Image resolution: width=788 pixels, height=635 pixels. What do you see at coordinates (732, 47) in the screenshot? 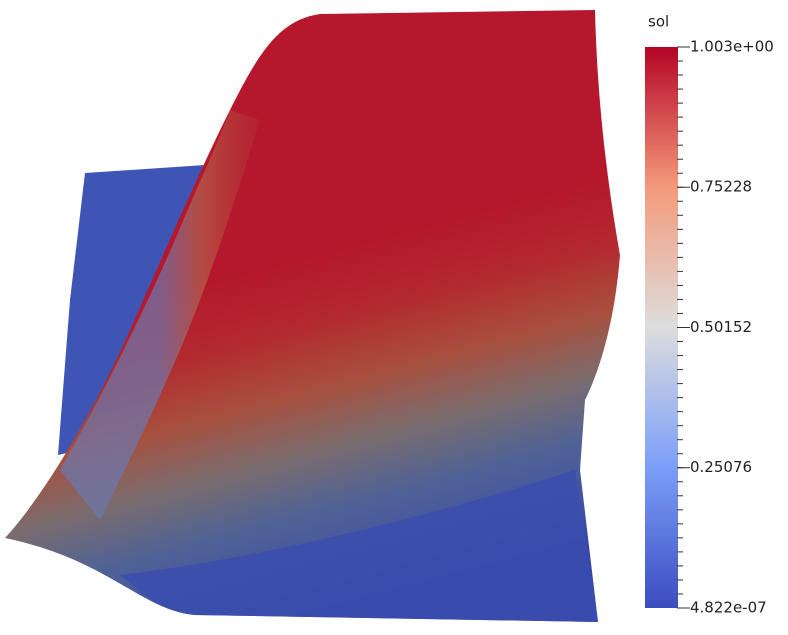
I see `tick-label: 1.003e+00` at bounding box center [732, 47].